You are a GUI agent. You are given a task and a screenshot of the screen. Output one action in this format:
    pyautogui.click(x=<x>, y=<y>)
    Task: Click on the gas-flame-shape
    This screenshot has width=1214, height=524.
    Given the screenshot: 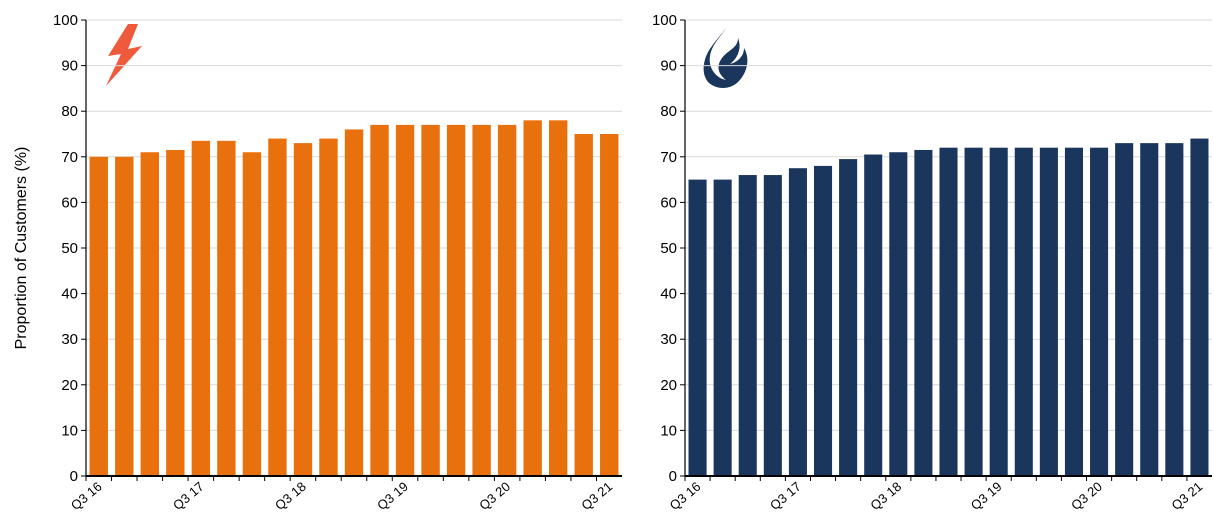 What is the action you would take?
    pyautogui.click(x=725, y=58)
    